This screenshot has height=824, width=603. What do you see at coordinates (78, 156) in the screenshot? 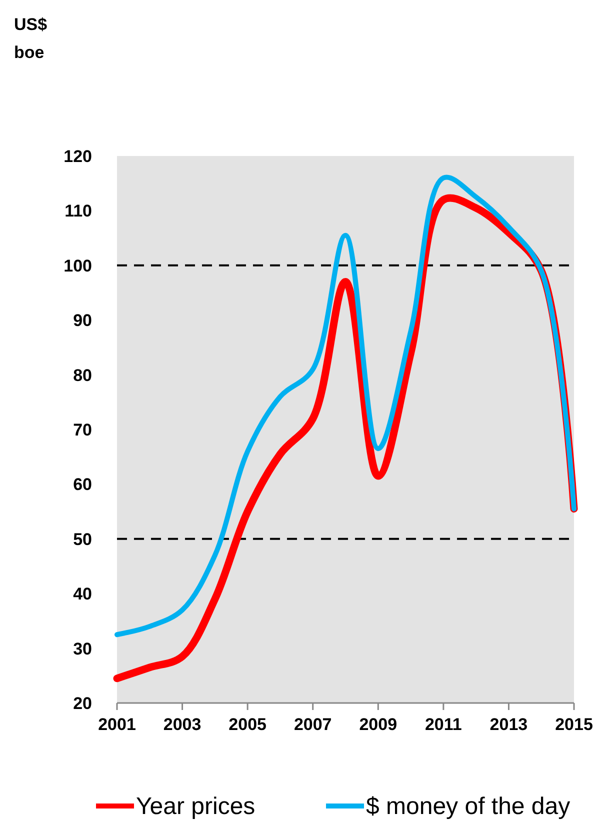
I see `y-tick-label: 120` at bounding box center [78, 156].